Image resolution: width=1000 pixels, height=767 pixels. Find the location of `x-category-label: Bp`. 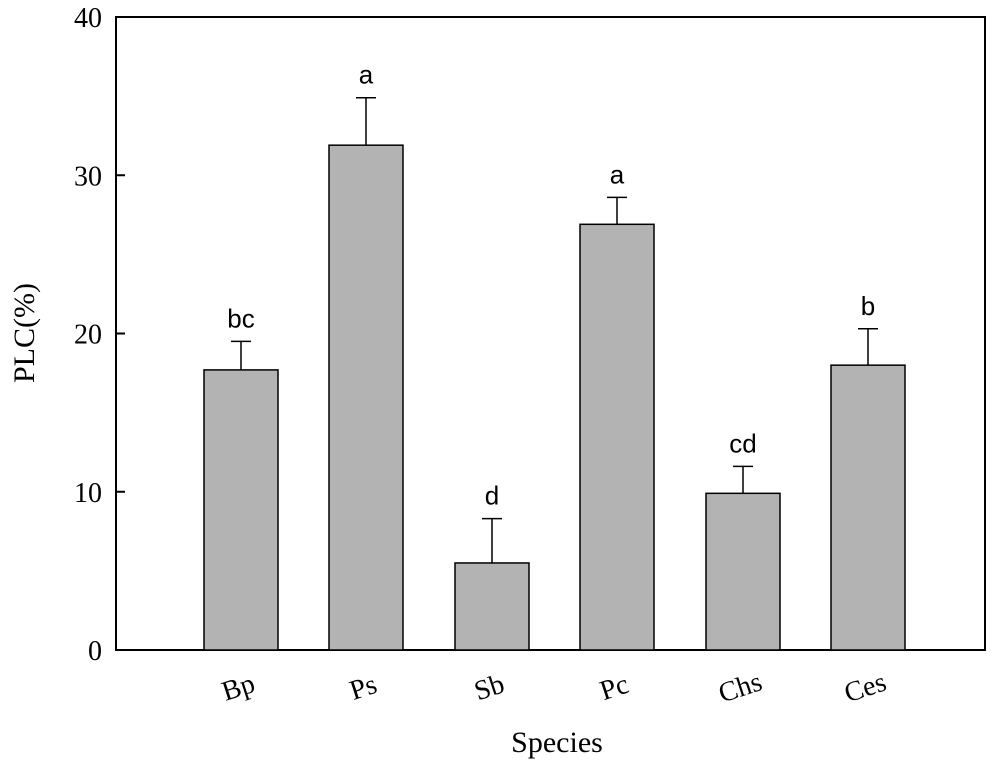

x-category-label: Bp is located at coordinates (238, 688).